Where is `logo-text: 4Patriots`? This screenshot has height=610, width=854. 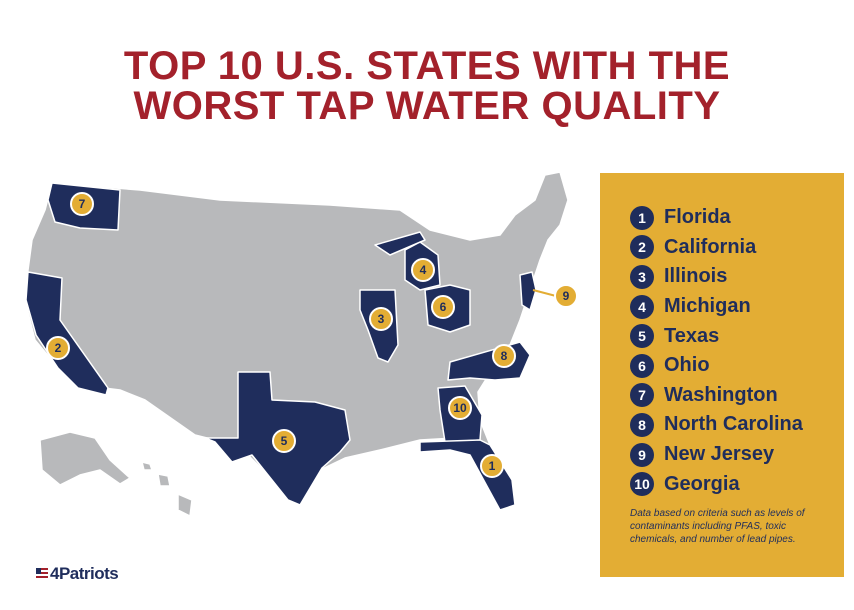
logo-text: 4Patriots is located at coordinates (84, 573).